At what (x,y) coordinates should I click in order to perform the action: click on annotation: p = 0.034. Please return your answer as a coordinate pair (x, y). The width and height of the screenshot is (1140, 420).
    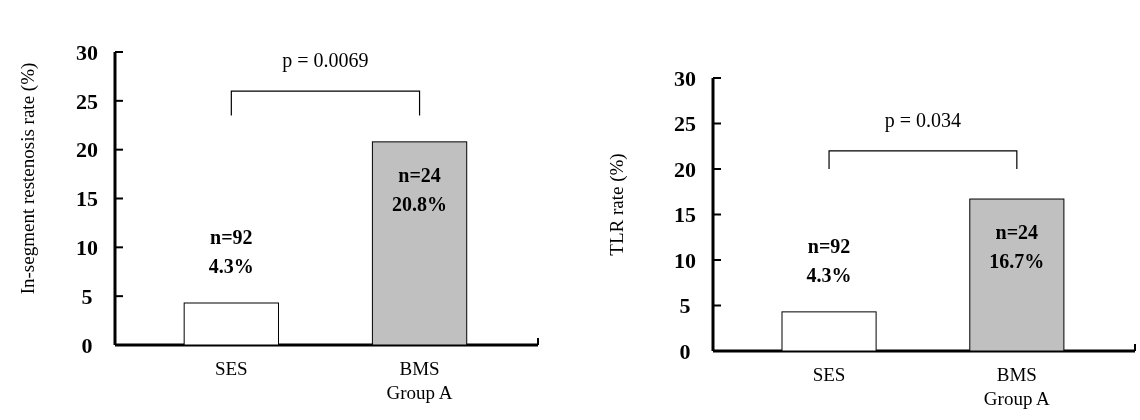
    Looking at the image, I should click on (923, 120).